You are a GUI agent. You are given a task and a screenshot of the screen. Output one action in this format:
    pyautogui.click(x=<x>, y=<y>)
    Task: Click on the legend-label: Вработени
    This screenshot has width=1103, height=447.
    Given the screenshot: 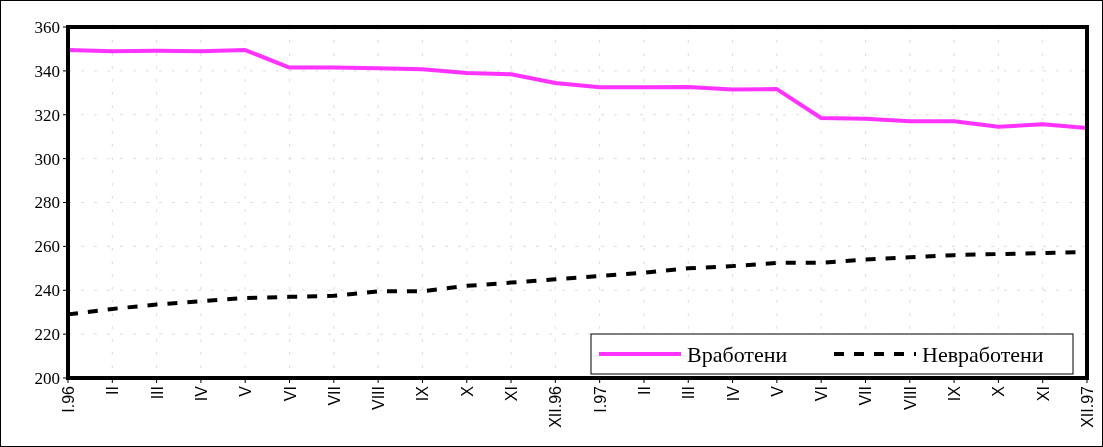 What is the action you would take?
    pyautogui.click(x=737, y=354)
    